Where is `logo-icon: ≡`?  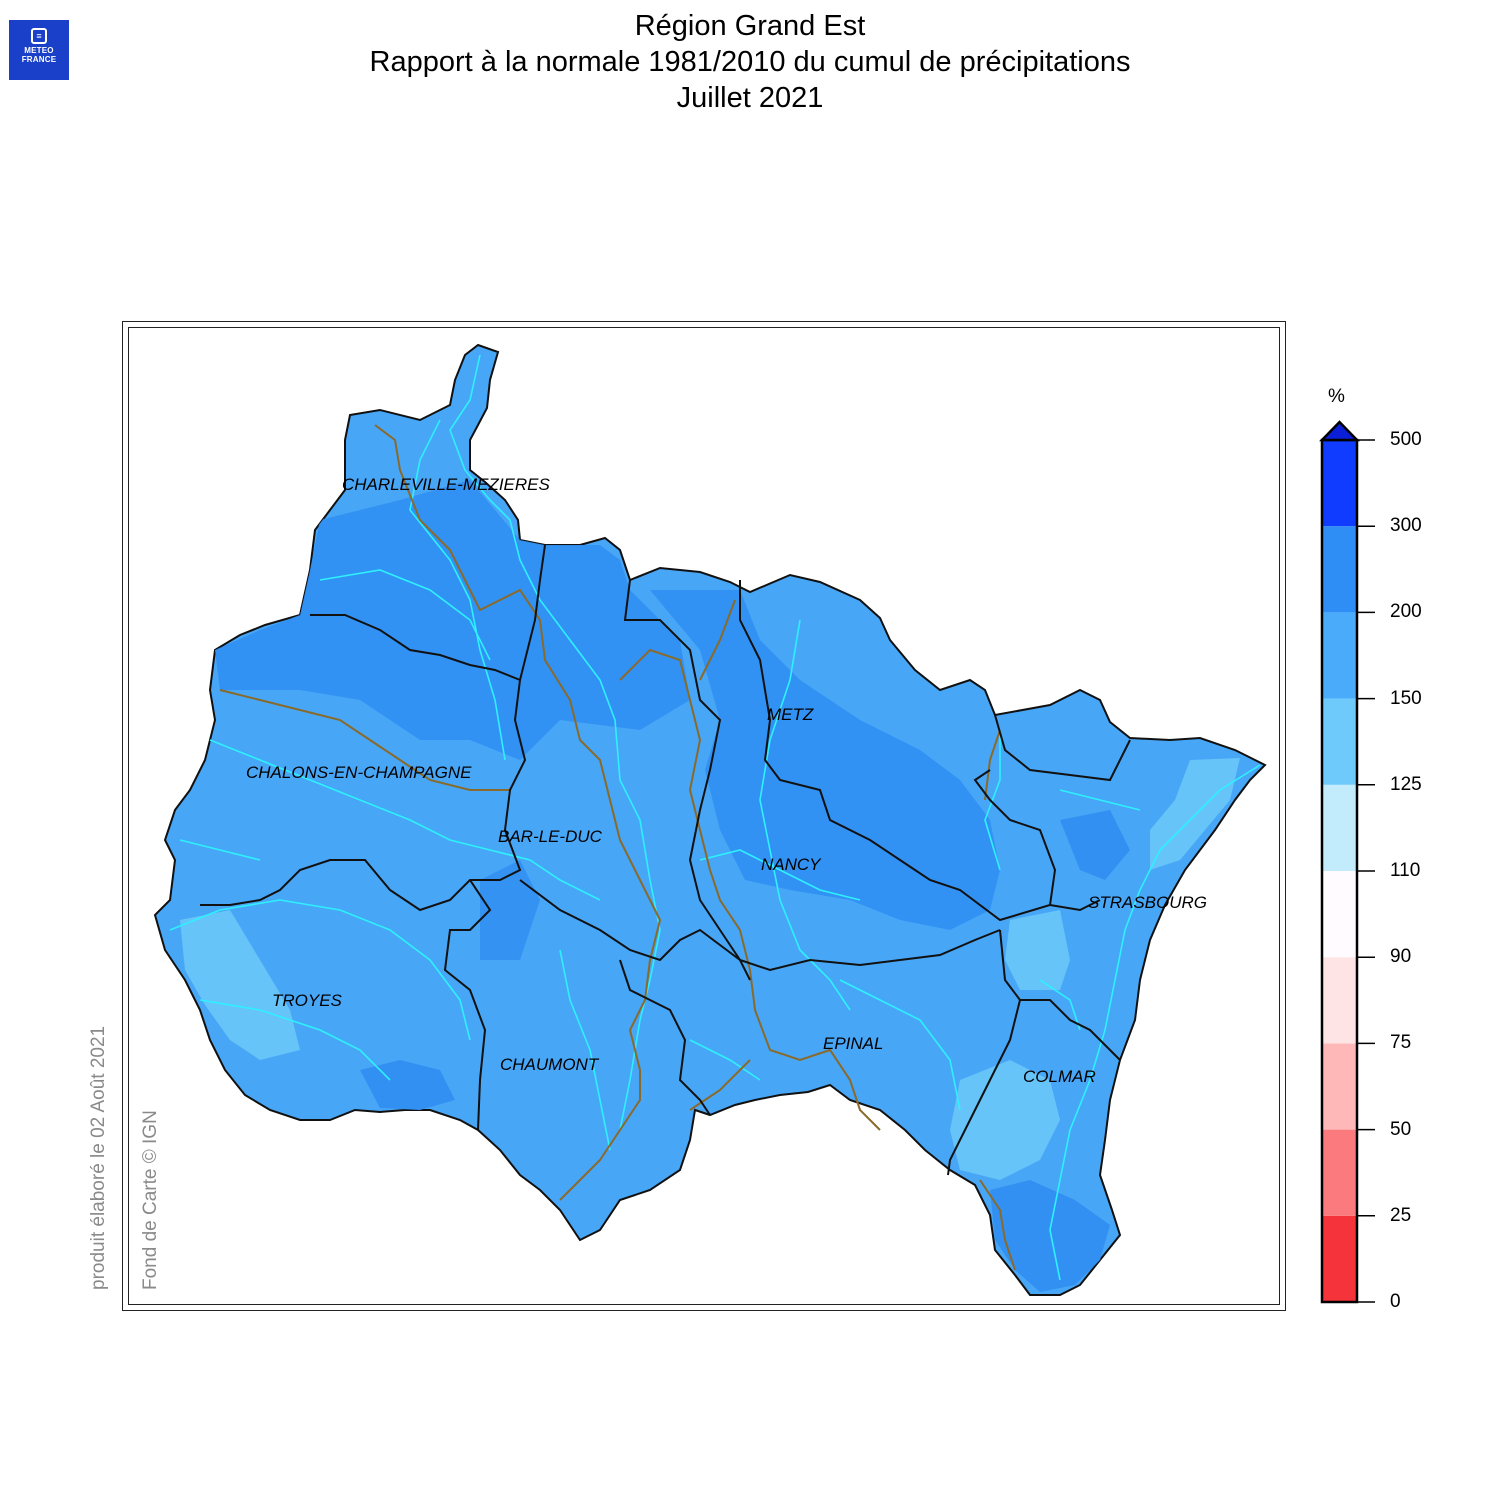 logo-icon: ≡ is located at coordinates (39, 36).